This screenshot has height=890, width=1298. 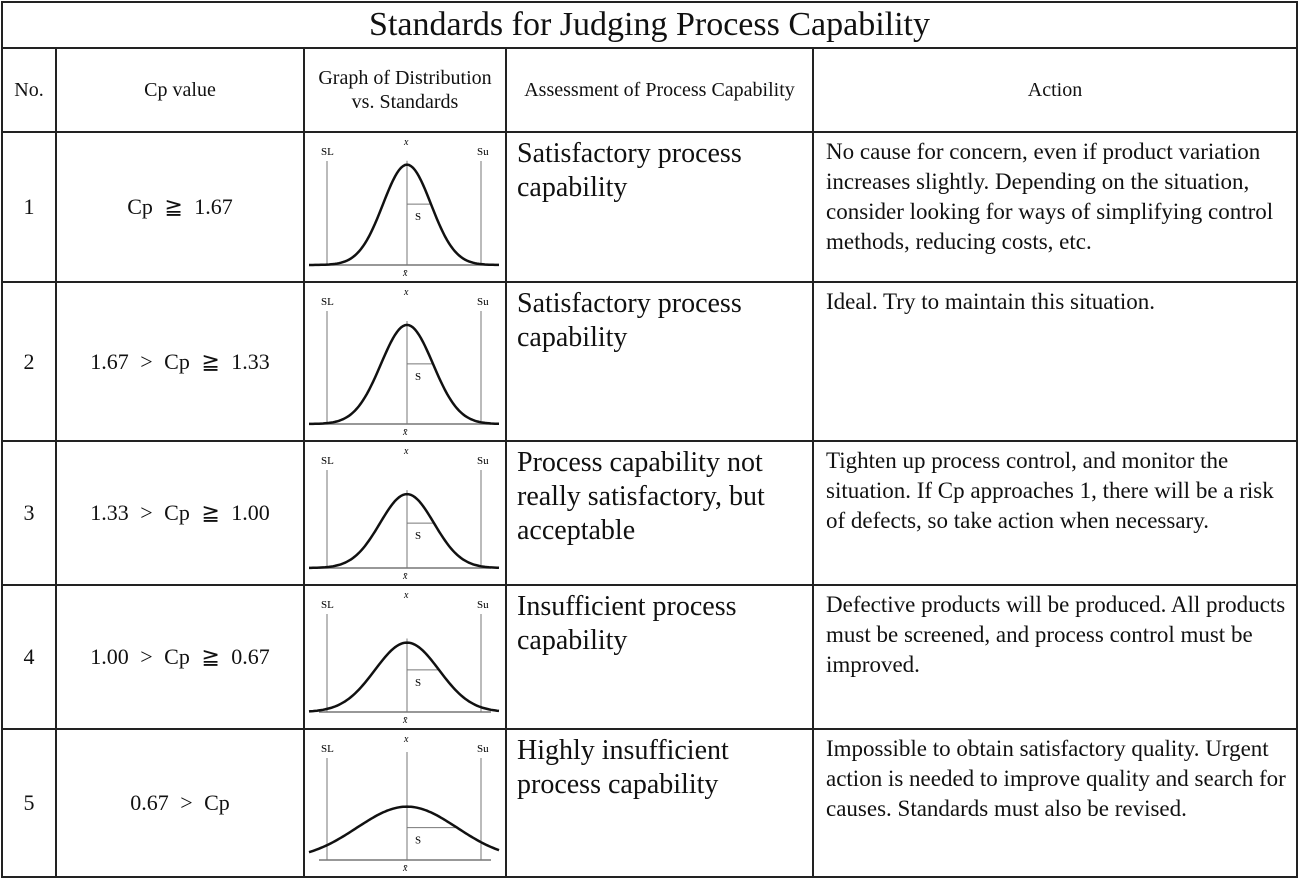 I want to click on cp-value: Cp ≧ 1.67, so click(x=180, y=207).